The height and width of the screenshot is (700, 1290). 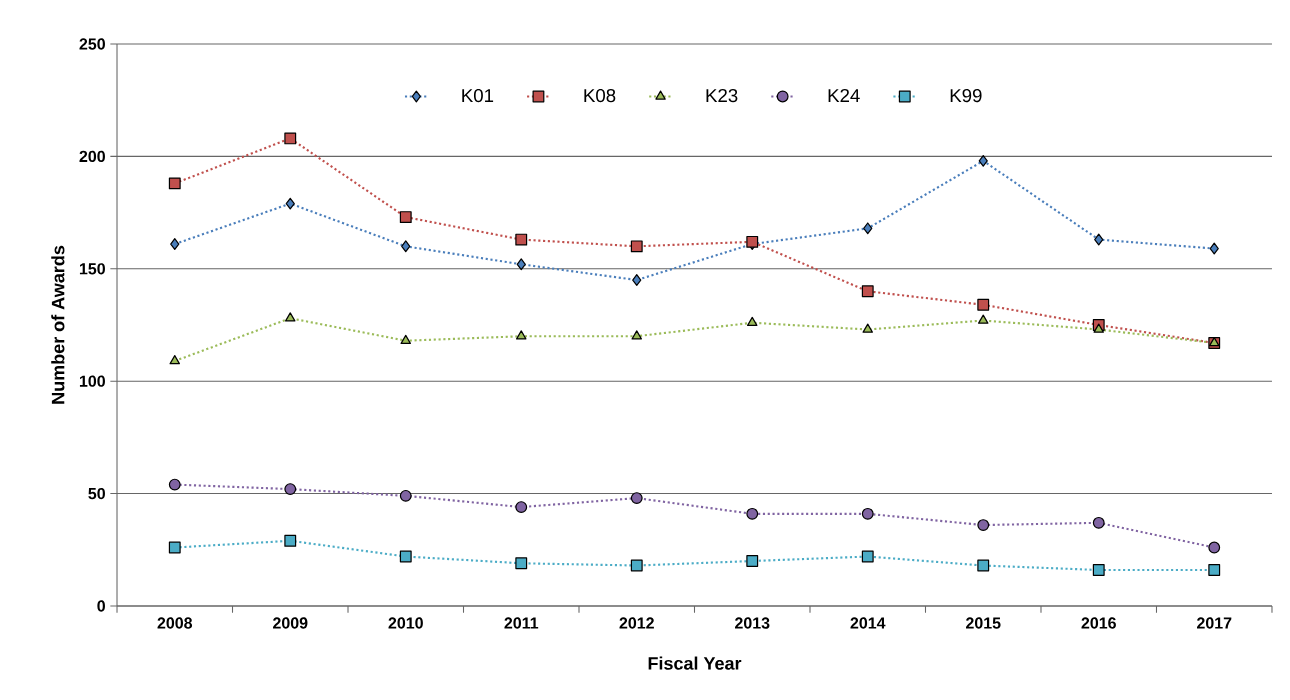 What do you see at coordinates (290, 623) in the screenshot?
I see `x-tick-label: 2009` at bounding box center [290, 623].